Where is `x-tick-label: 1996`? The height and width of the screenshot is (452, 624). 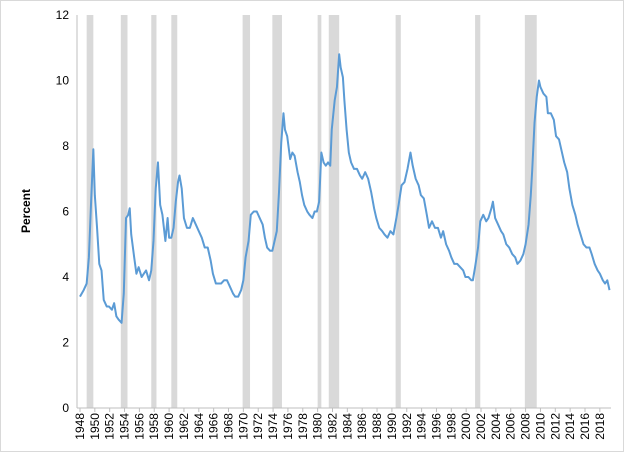 x-tick-label: 1996 is located at coordinates (436, 426).